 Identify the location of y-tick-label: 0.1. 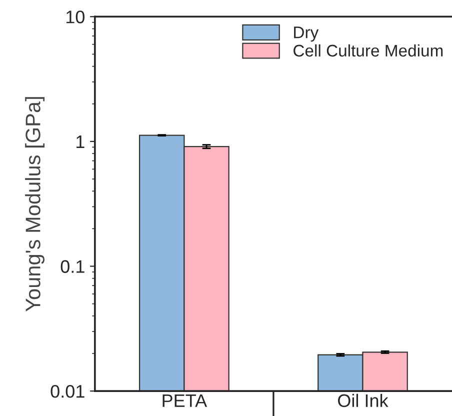
(72, 266).